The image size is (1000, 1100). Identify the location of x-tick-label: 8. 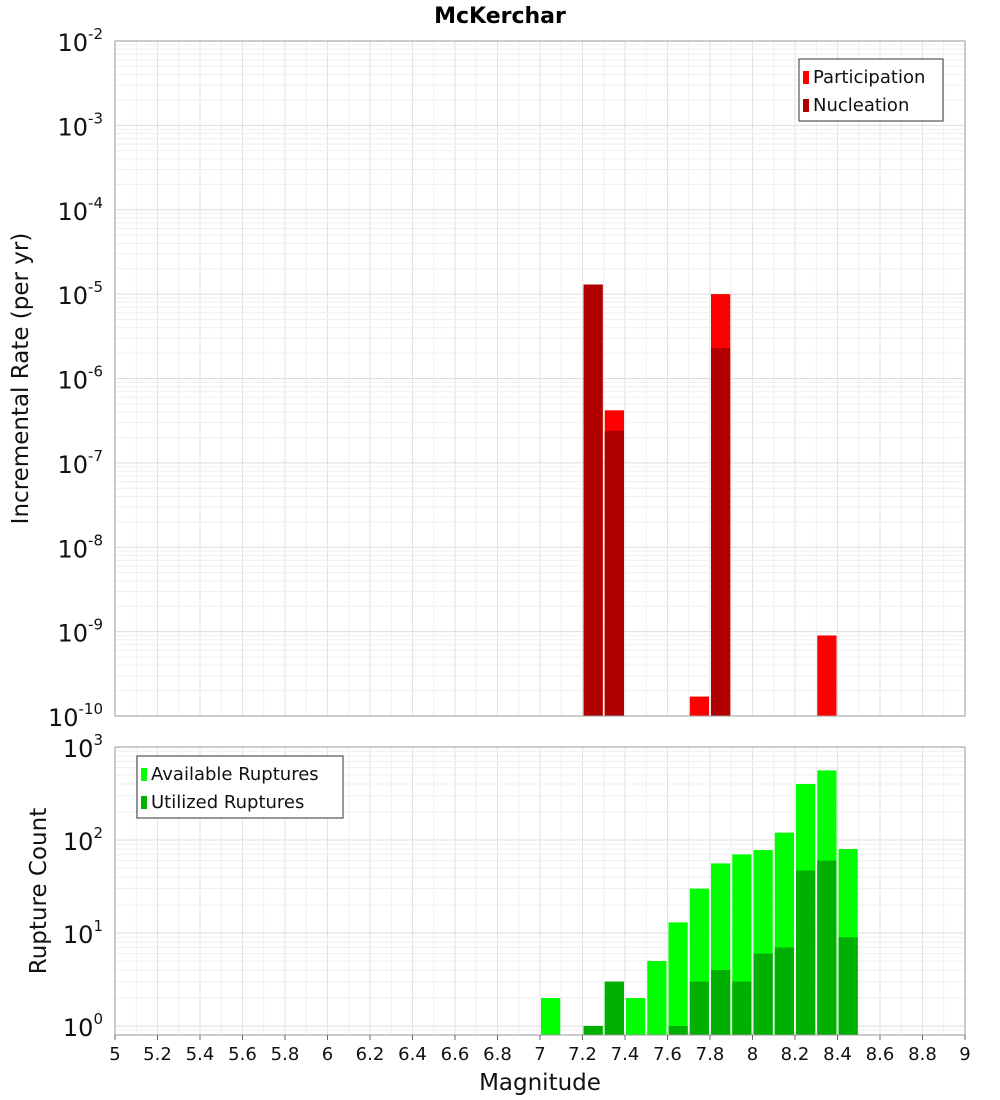
(752, 1054).